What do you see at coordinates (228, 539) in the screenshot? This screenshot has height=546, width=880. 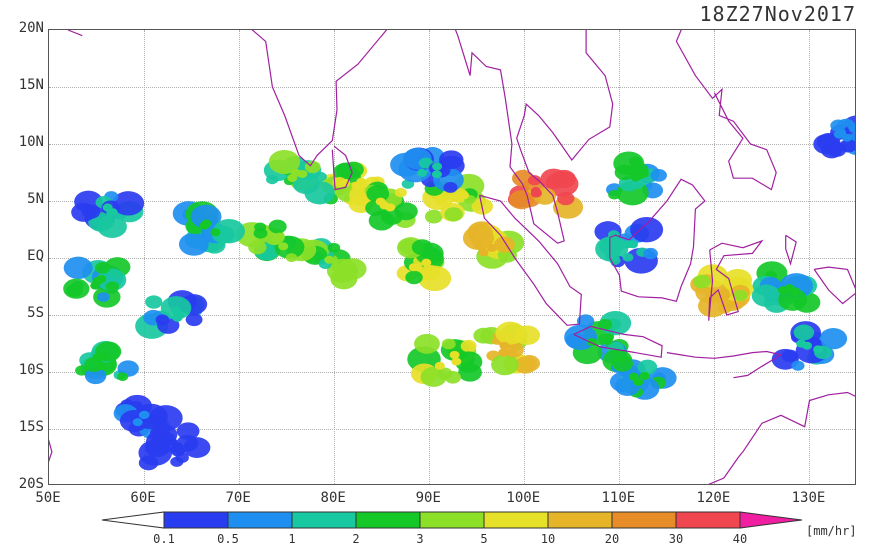 I see `colorbar-tick-label: 0.5` at bounding box center [228, 539].